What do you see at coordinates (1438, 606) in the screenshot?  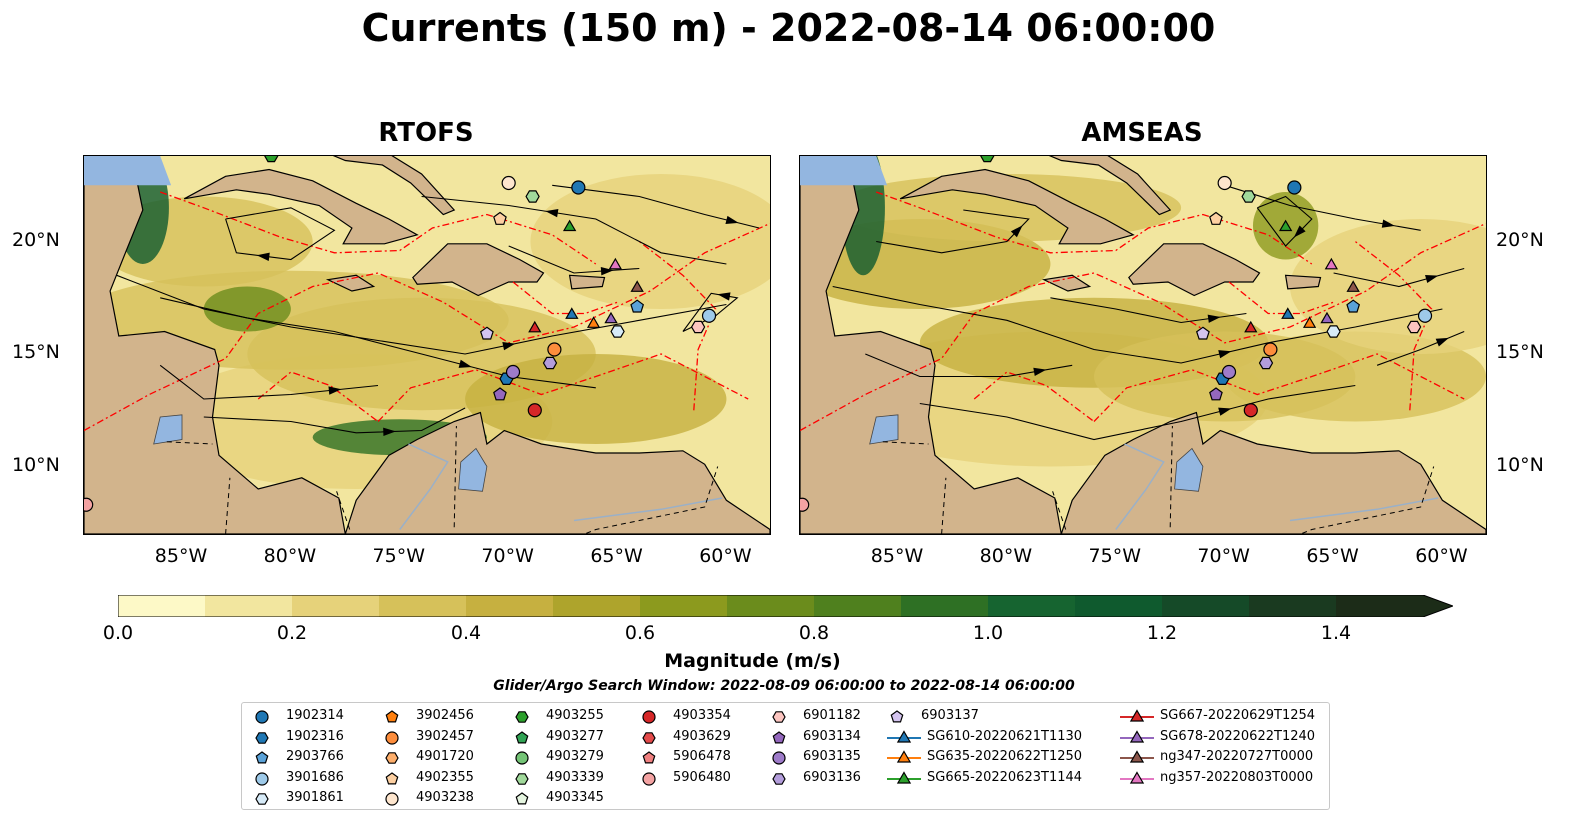 I see `colorbar-extend-arrow` at bounding box center [1438, 606].